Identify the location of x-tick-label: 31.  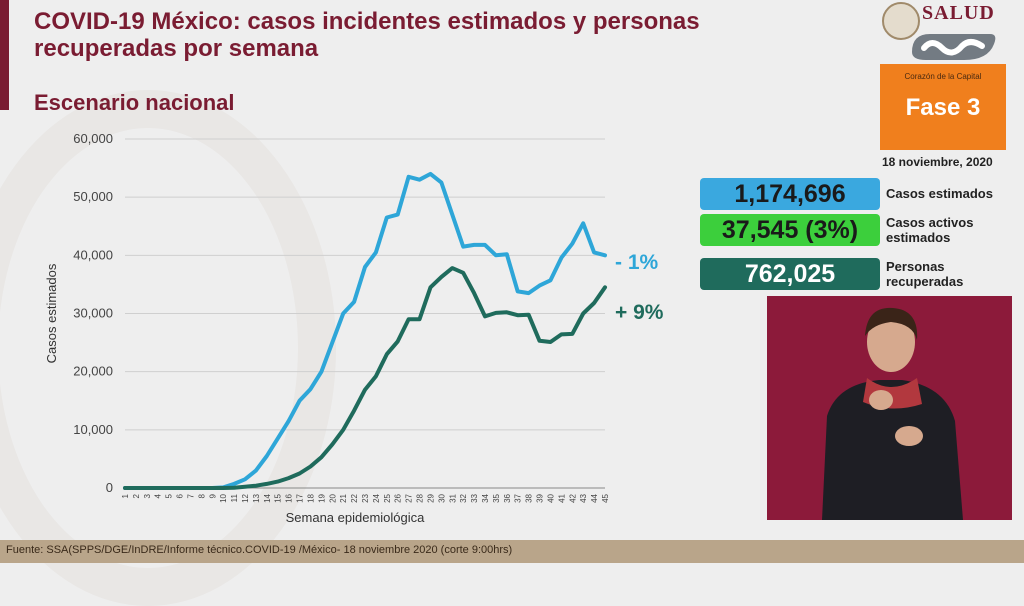
(452, 497).